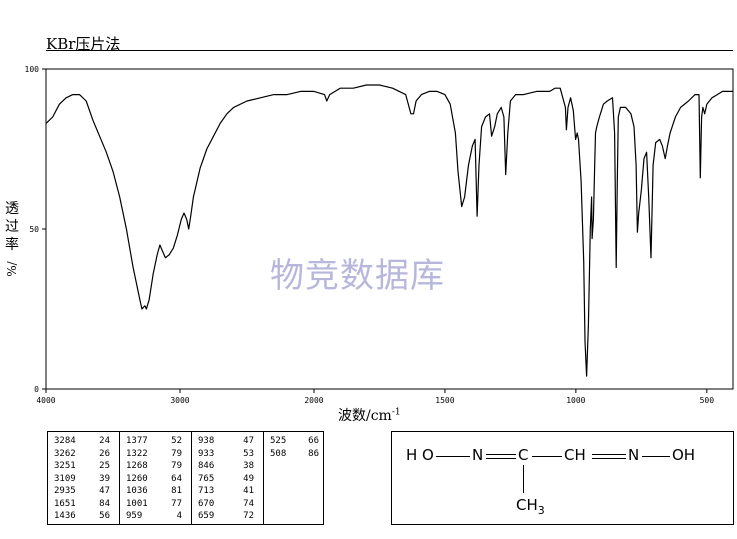 Image resolution: width=737 pixels, height=539 pixels. I want to click on x-tick-label: 1500, so click(444, 400).